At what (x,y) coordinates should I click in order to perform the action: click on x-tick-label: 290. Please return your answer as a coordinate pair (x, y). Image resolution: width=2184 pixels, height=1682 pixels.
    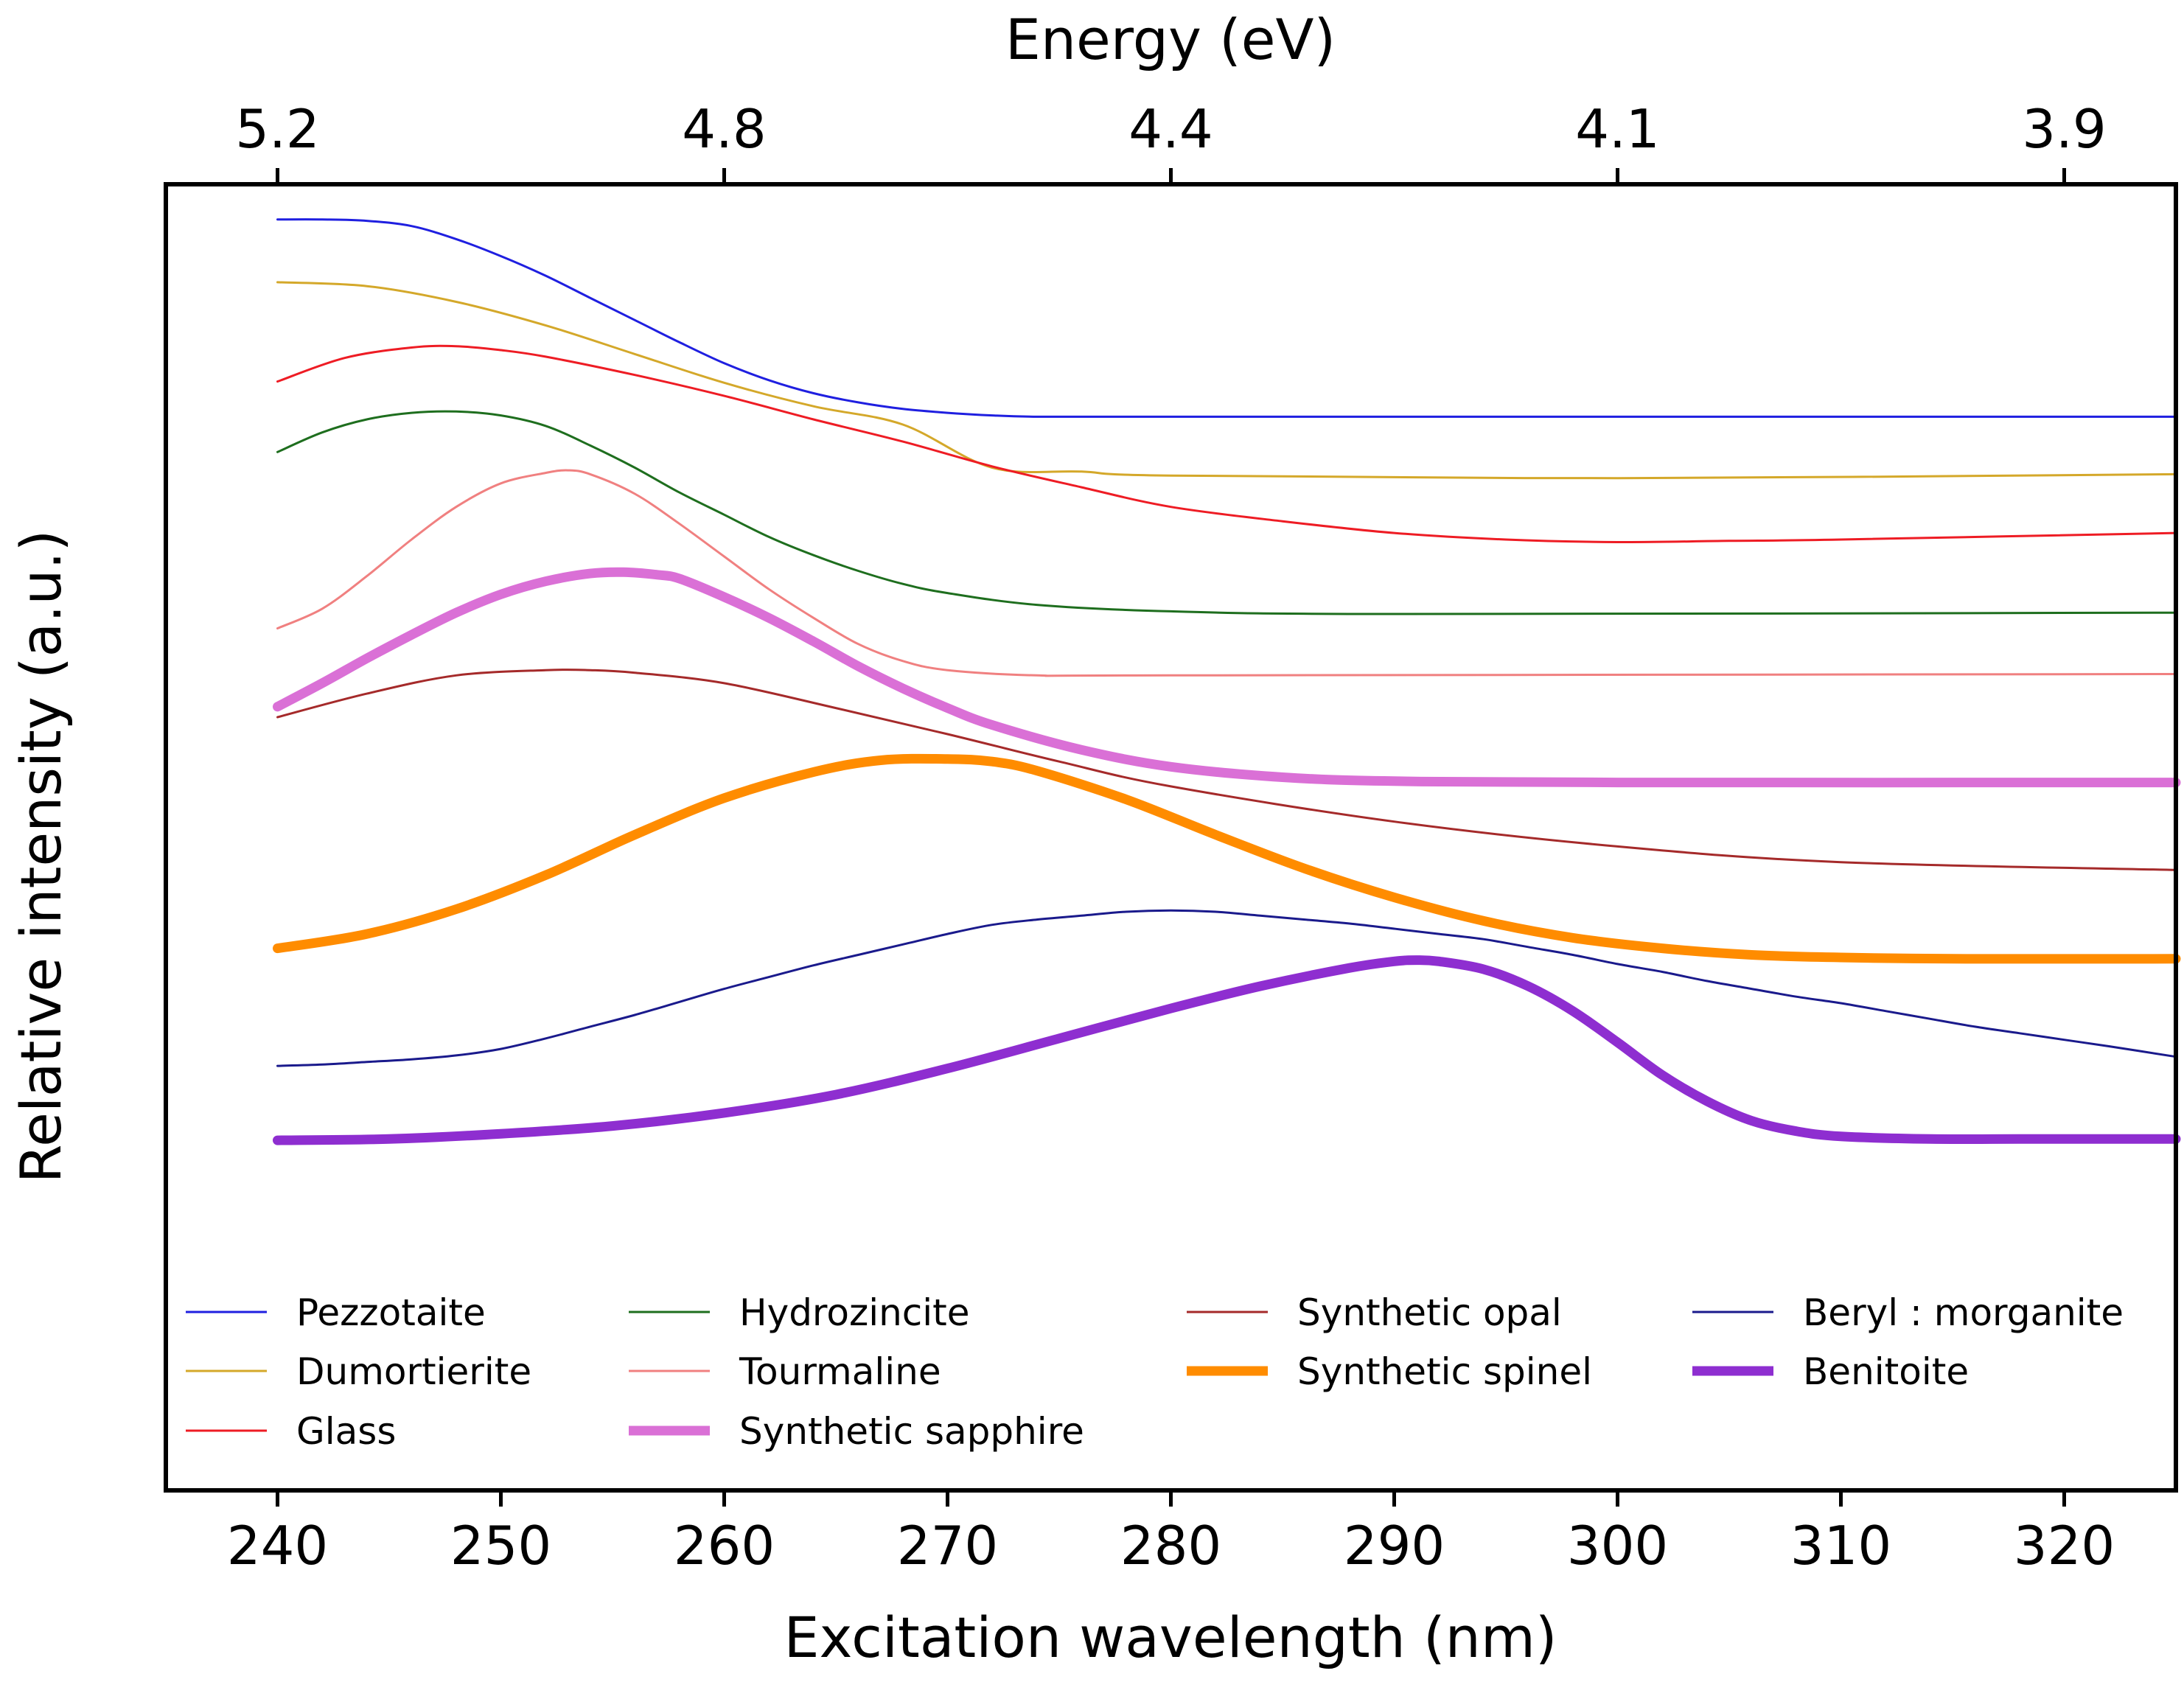
    Looking at the image, I should click on (1395, 1546).